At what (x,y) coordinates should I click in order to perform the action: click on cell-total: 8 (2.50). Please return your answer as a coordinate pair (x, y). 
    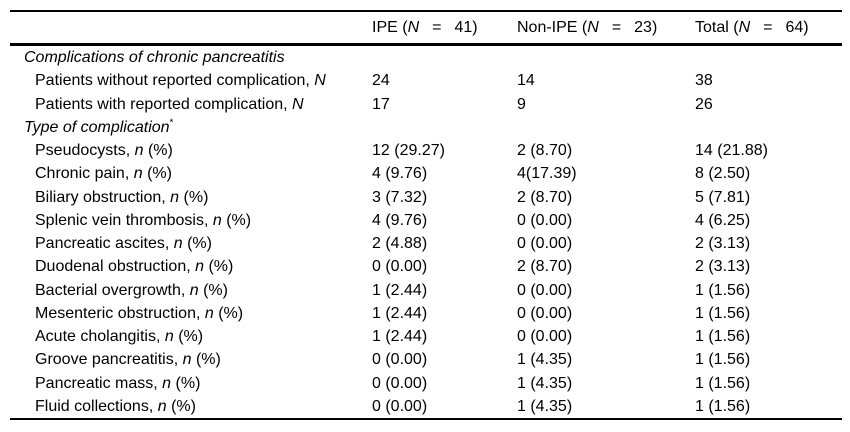
    Looking at the image, I should click on (723, 174).